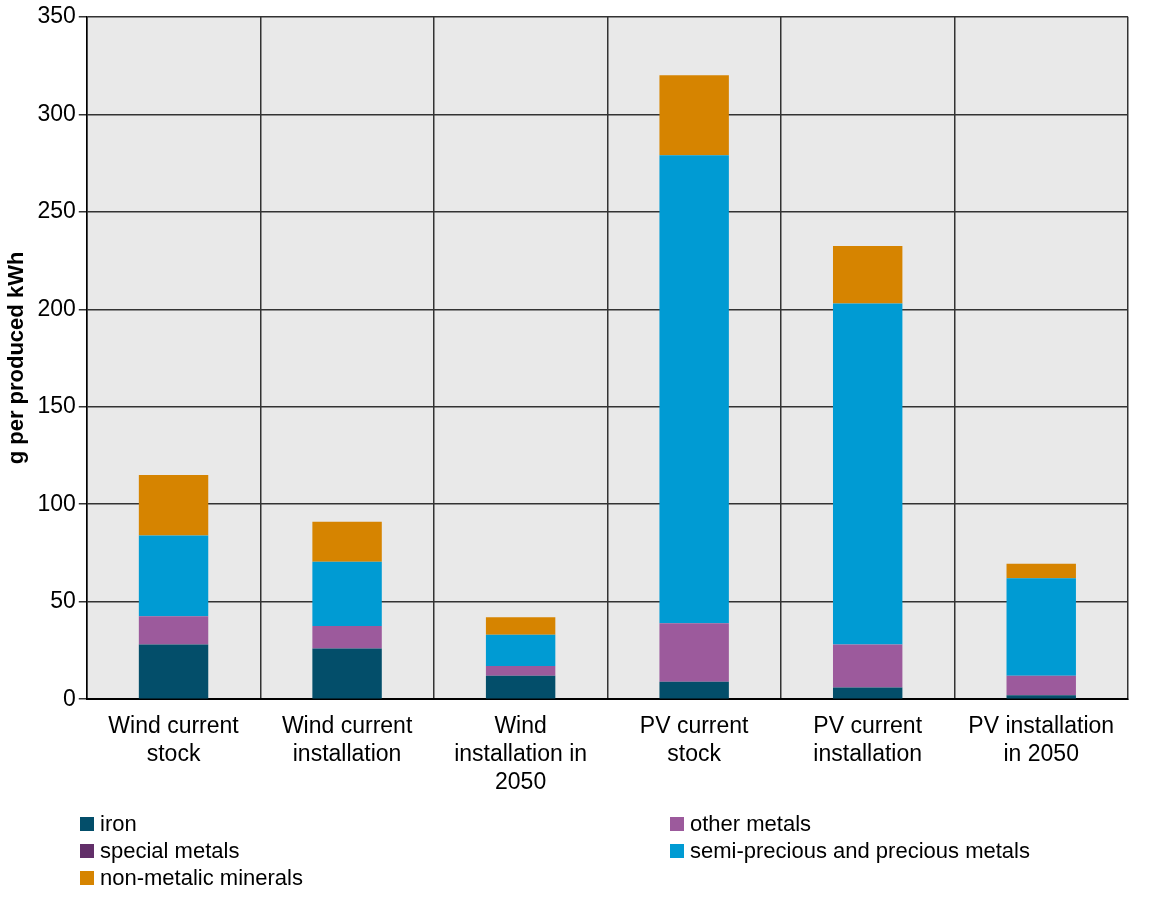 Image resolution: width=1153 pixels, height=897 pixels. I want to click on legend-label: semi-precious and precious metals, so click(860, 850).